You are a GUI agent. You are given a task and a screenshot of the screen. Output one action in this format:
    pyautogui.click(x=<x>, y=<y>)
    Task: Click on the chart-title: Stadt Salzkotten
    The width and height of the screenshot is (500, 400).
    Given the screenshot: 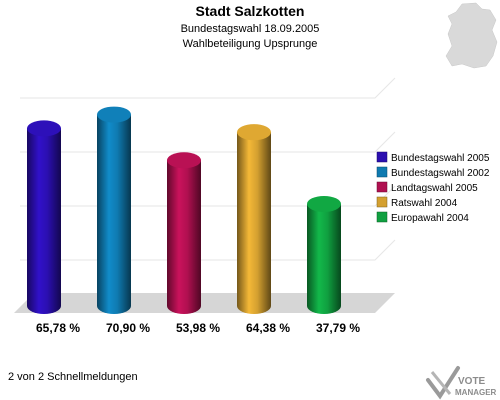 What is the action you would take?
    pyautogui.click(x=250, y=11)
    